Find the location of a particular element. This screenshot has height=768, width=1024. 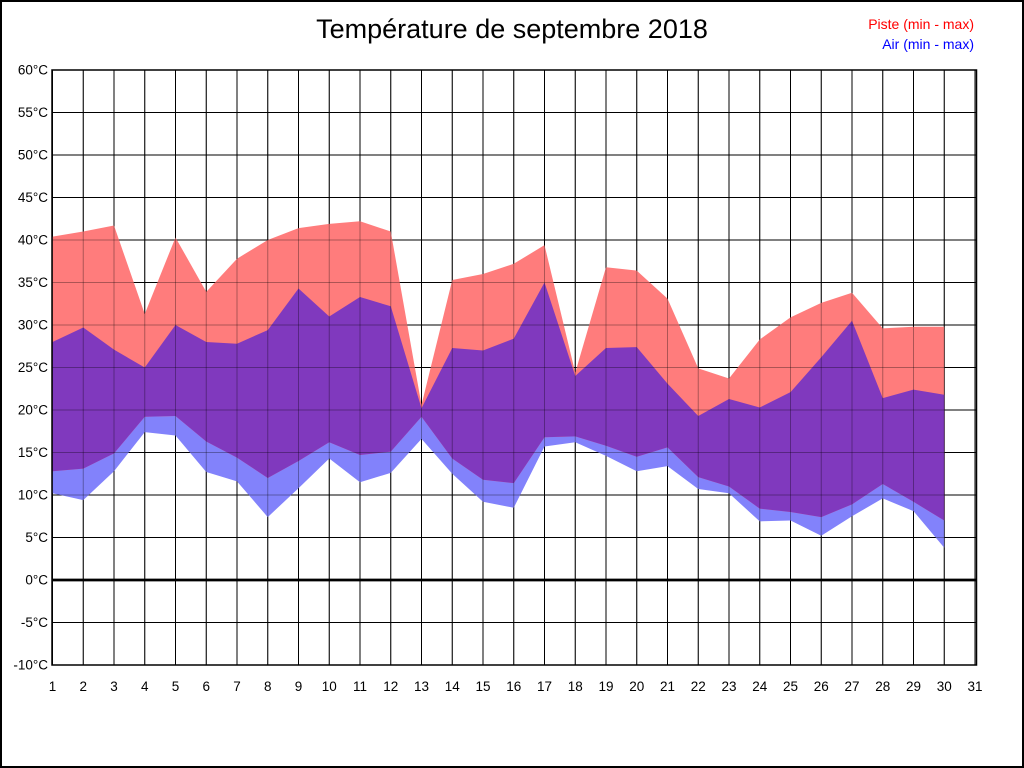

chart-legend: Piste (min - max) Air (min - max) is located at coordinates (921, 34).